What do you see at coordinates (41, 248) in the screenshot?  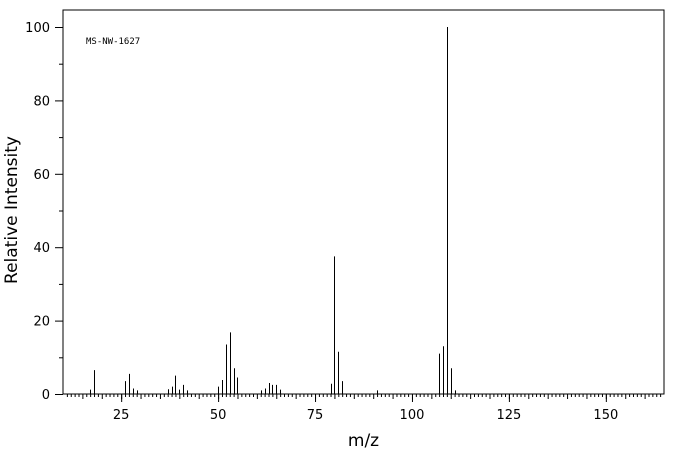 I see `y-tick-label: 40` at bounding box center [41, 248].